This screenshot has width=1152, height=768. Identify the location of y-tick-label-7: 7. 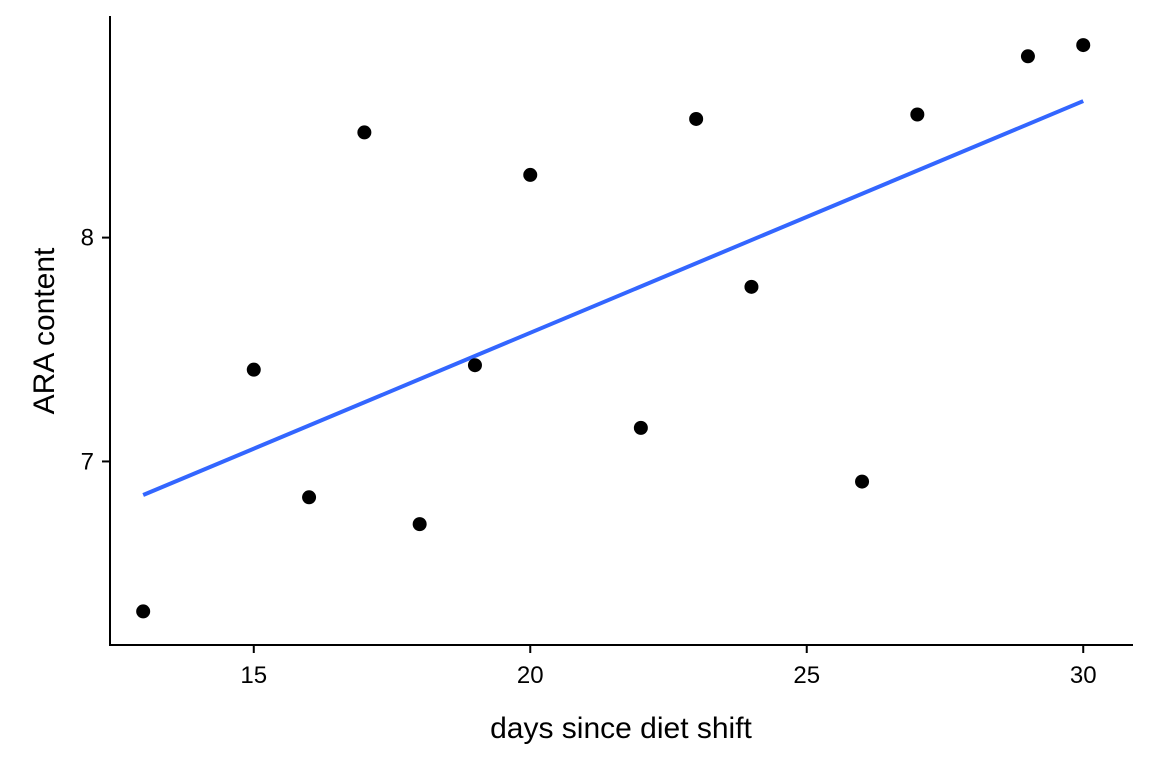
(87, 461).